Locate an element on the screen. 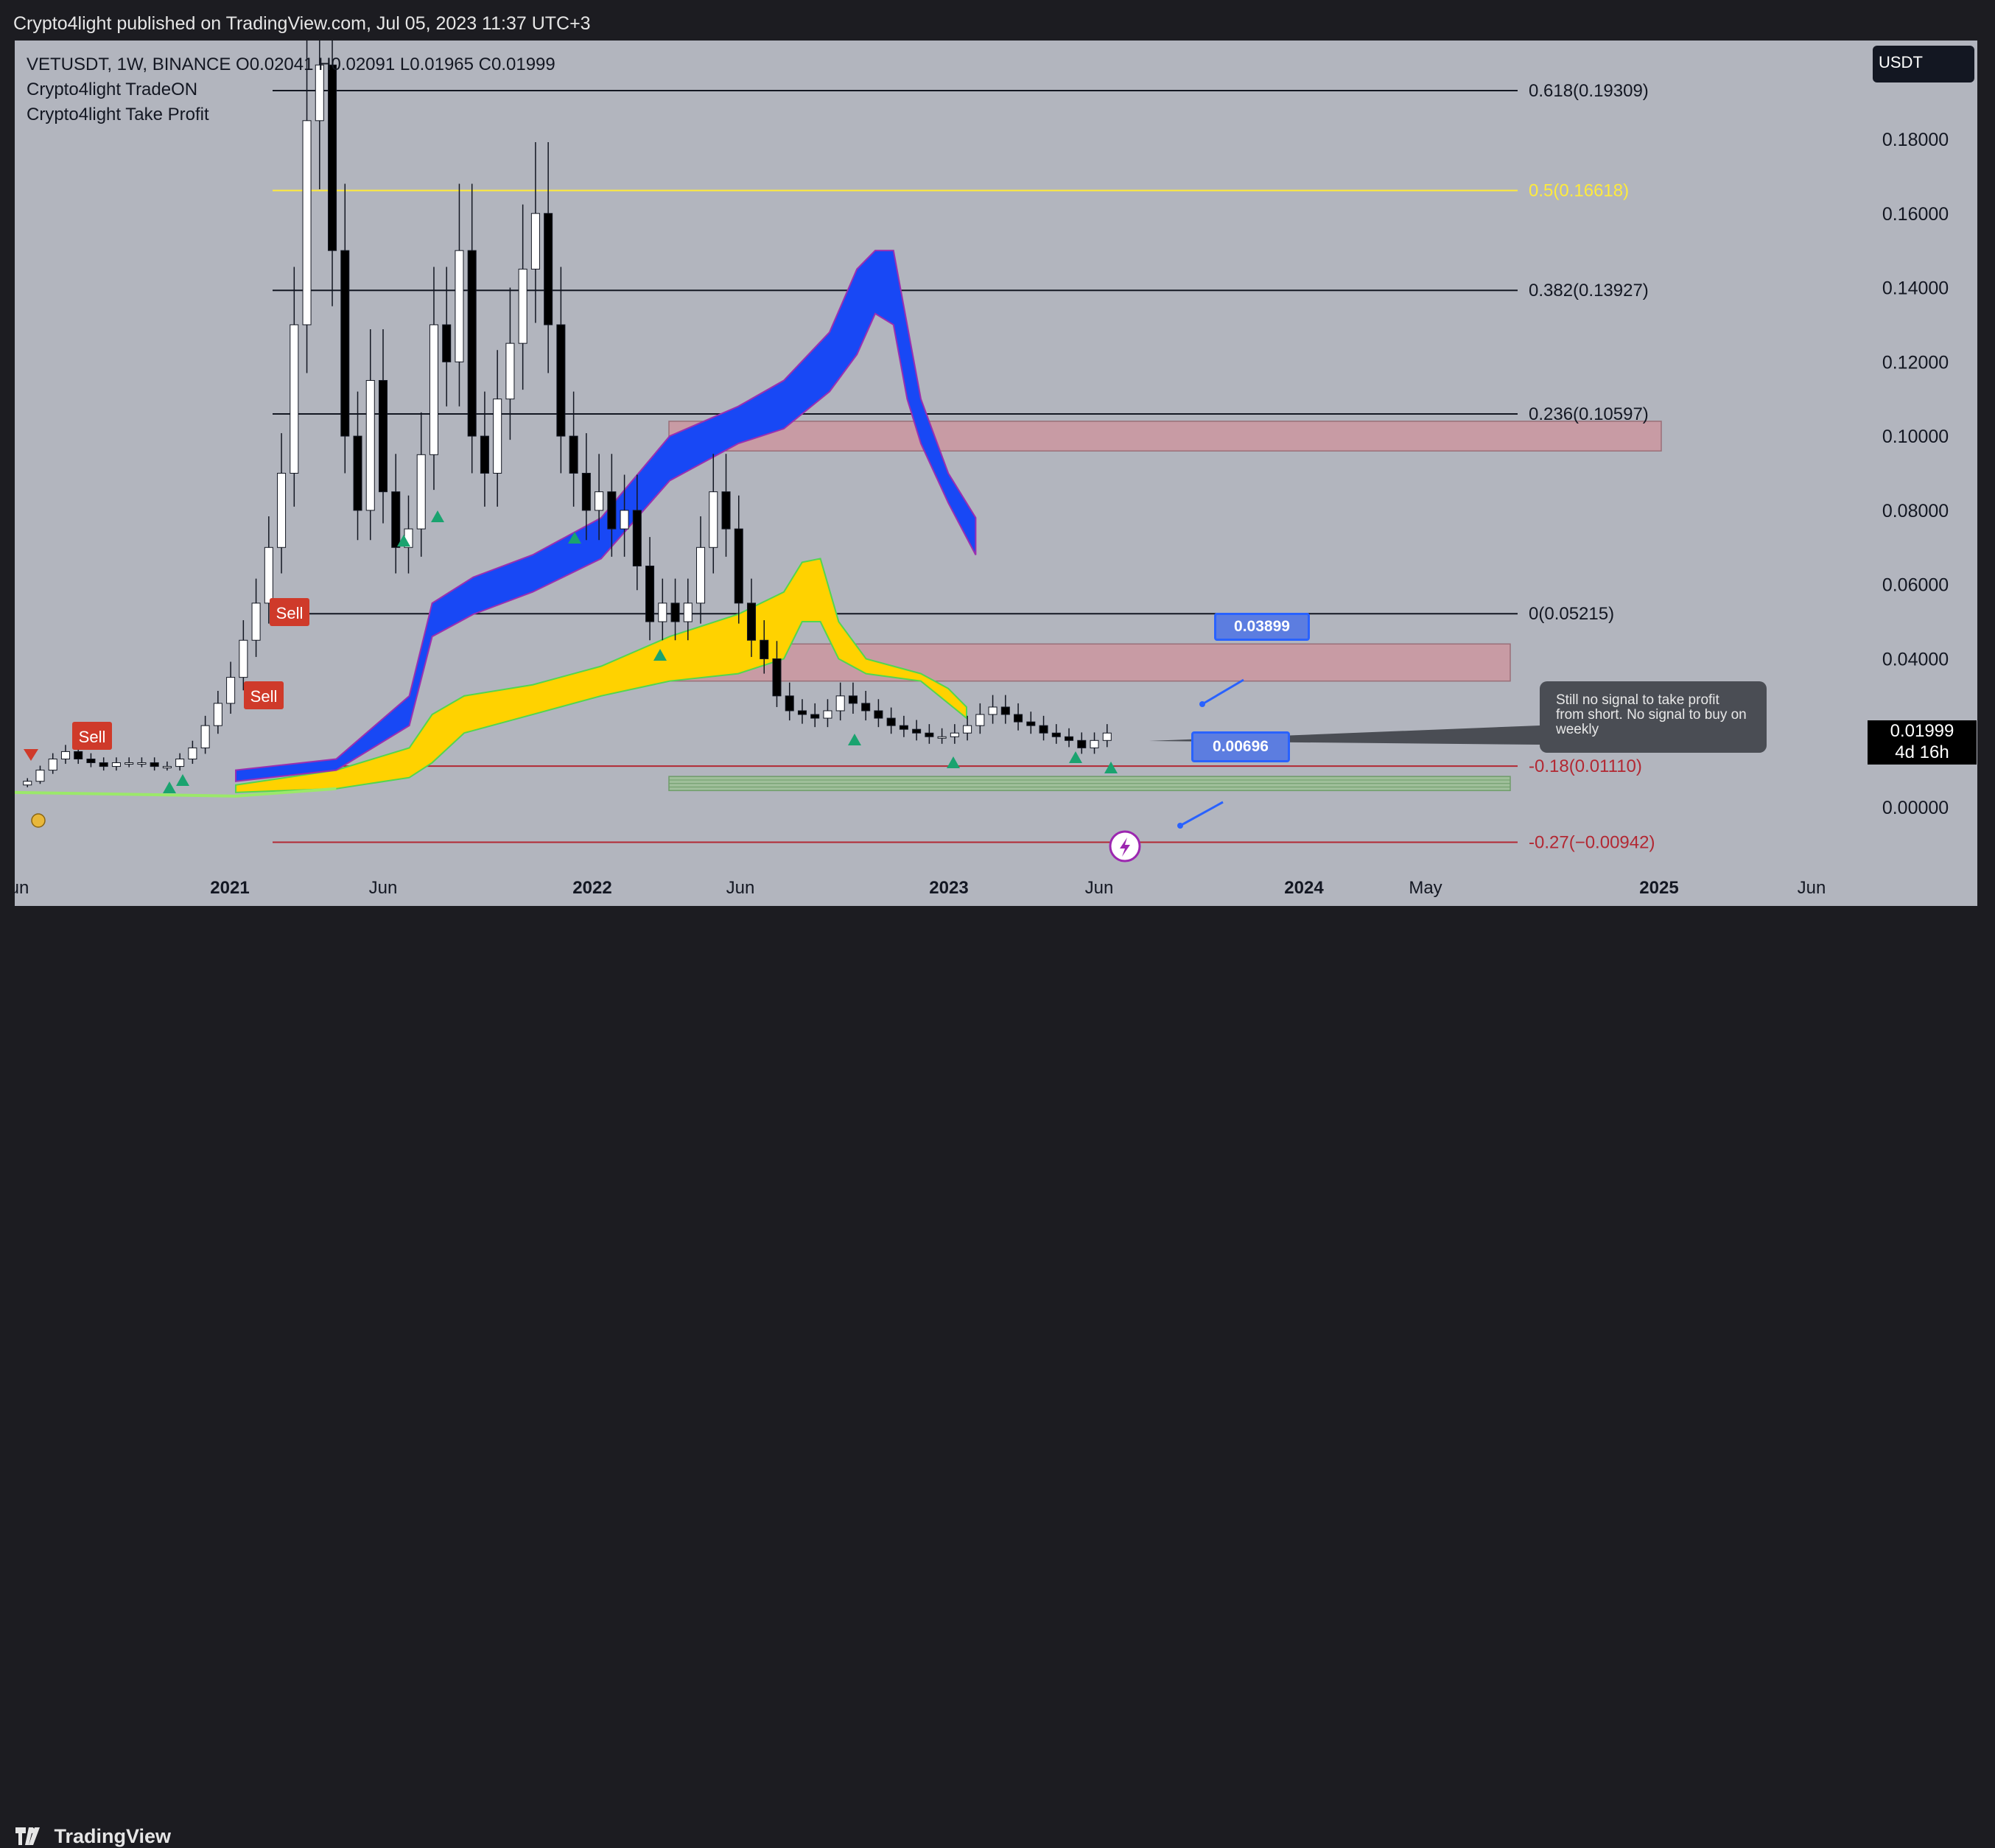 This screenshot has width=1995, height=1848. take-profit-band-tail is located at coordinates (176, 793).